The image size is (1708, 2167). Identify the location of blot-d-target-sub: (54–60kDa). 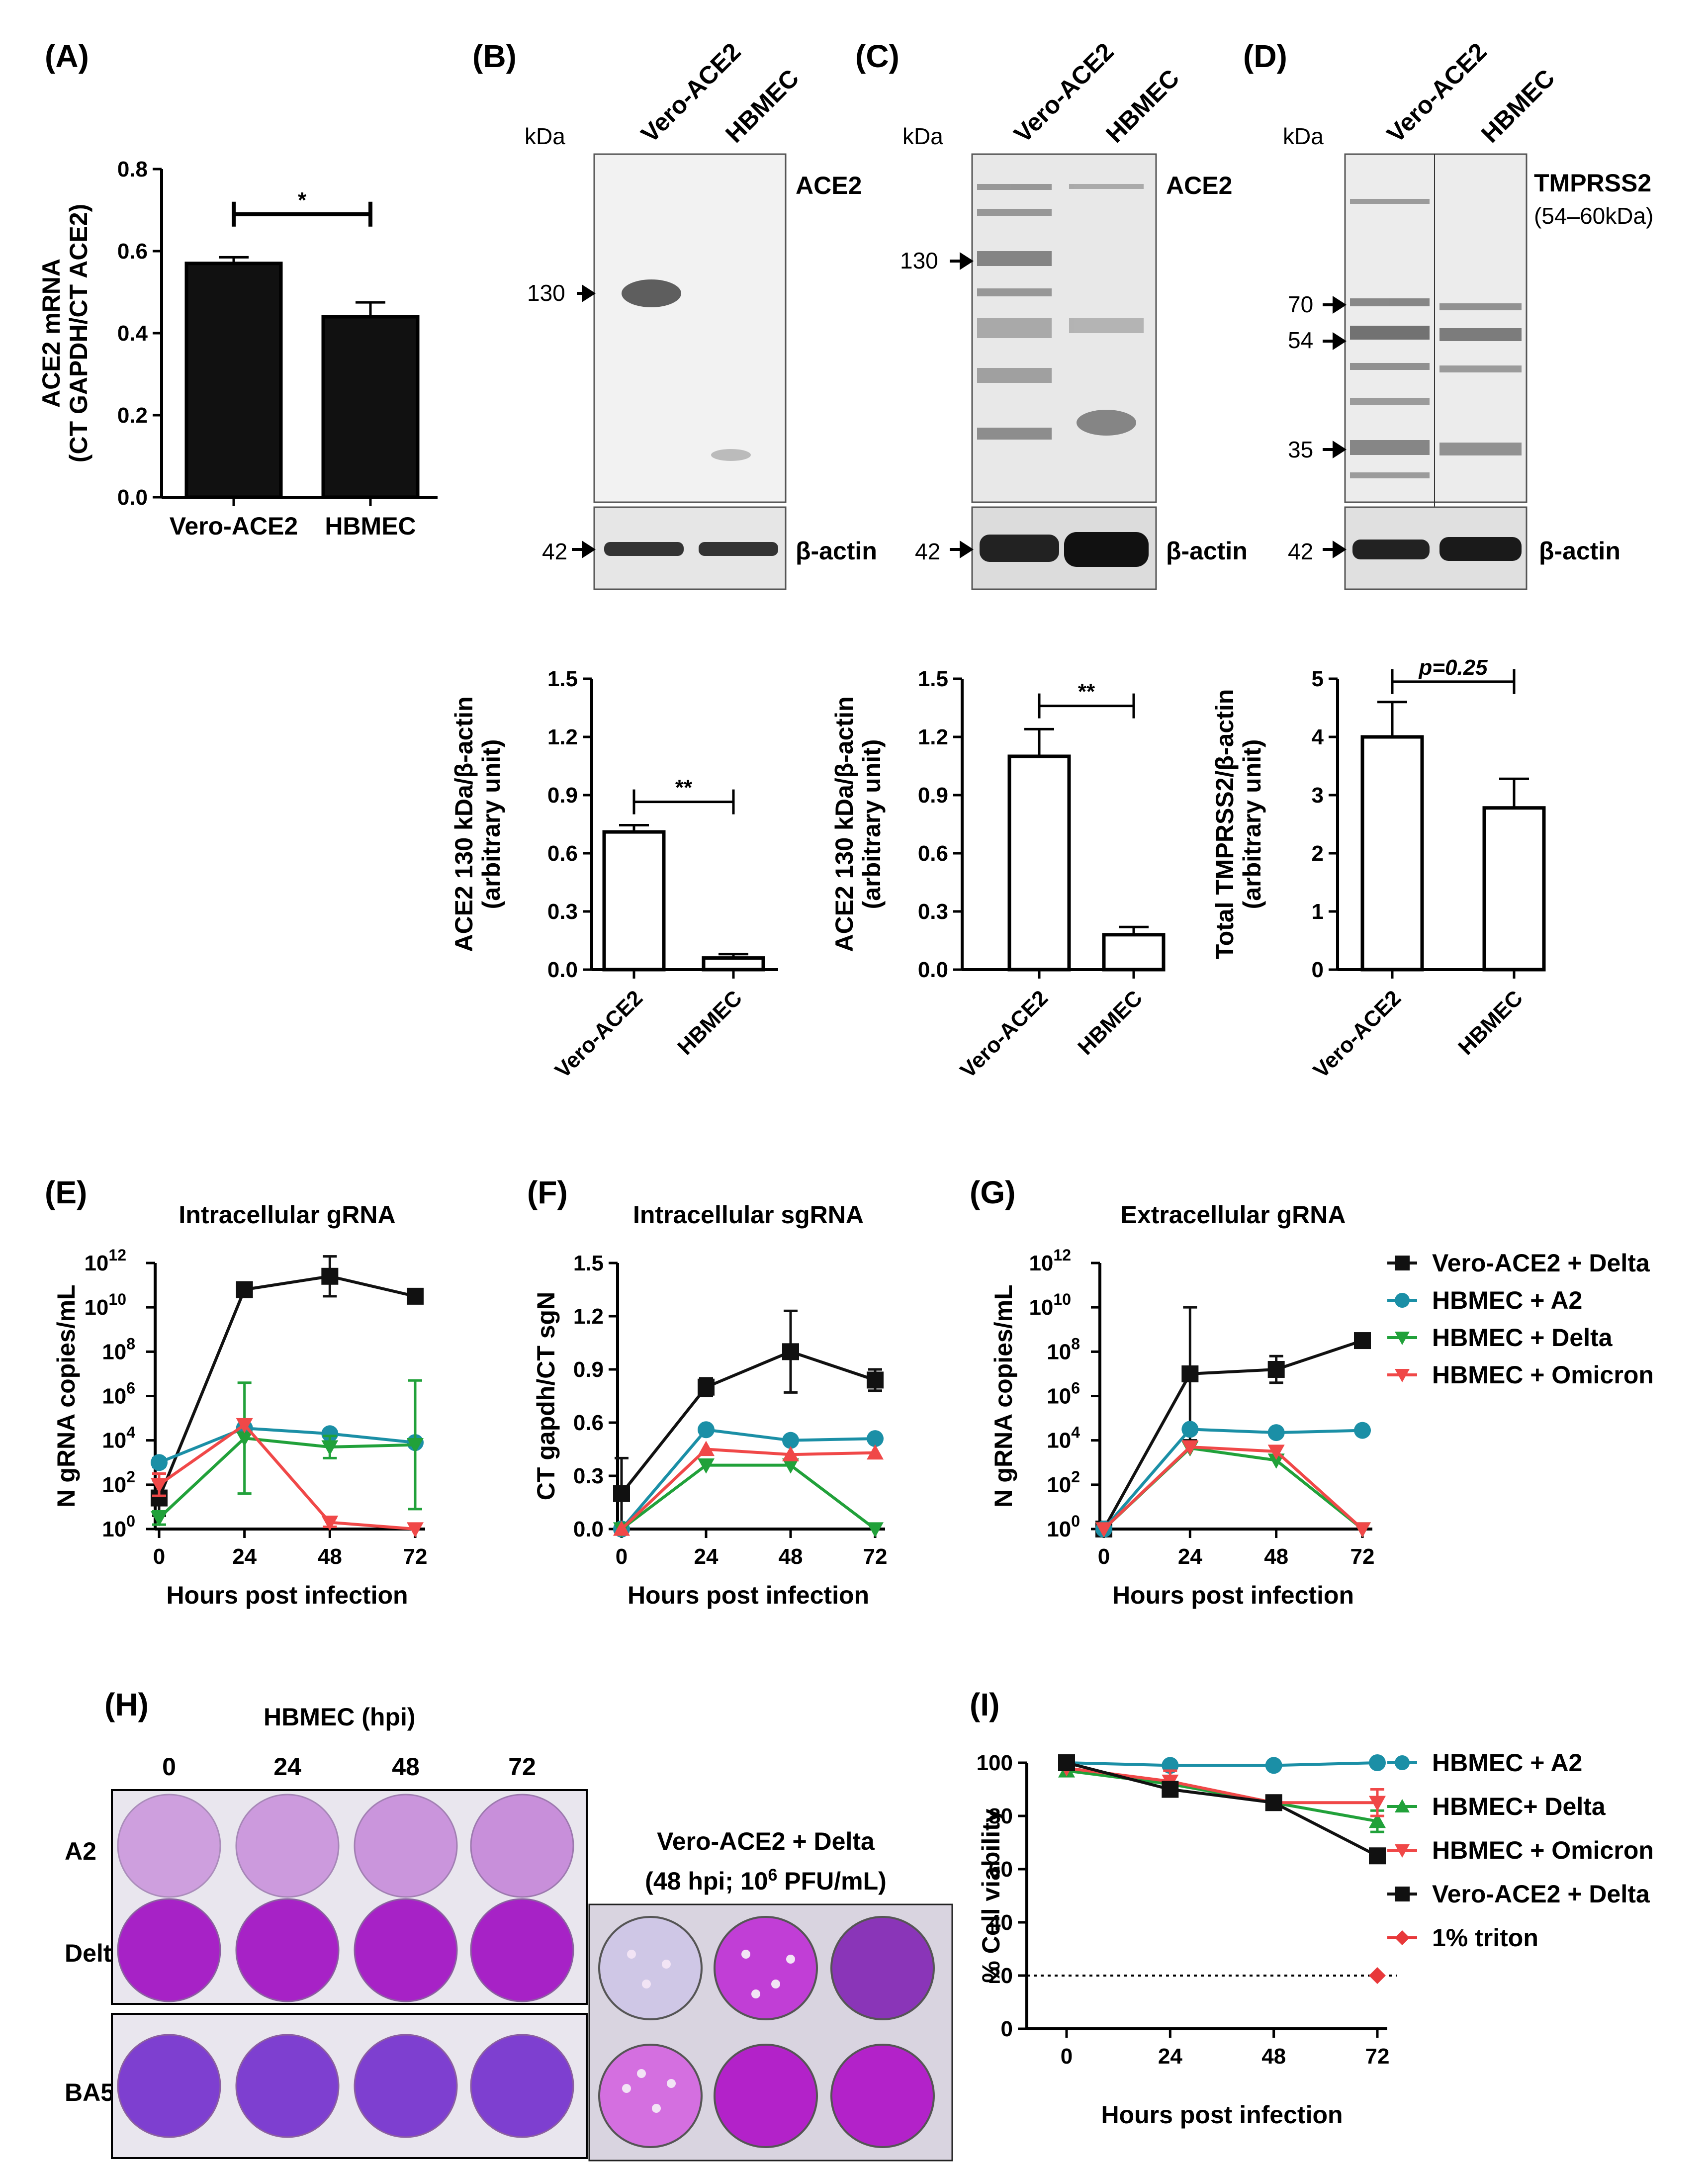
(1593, 216).